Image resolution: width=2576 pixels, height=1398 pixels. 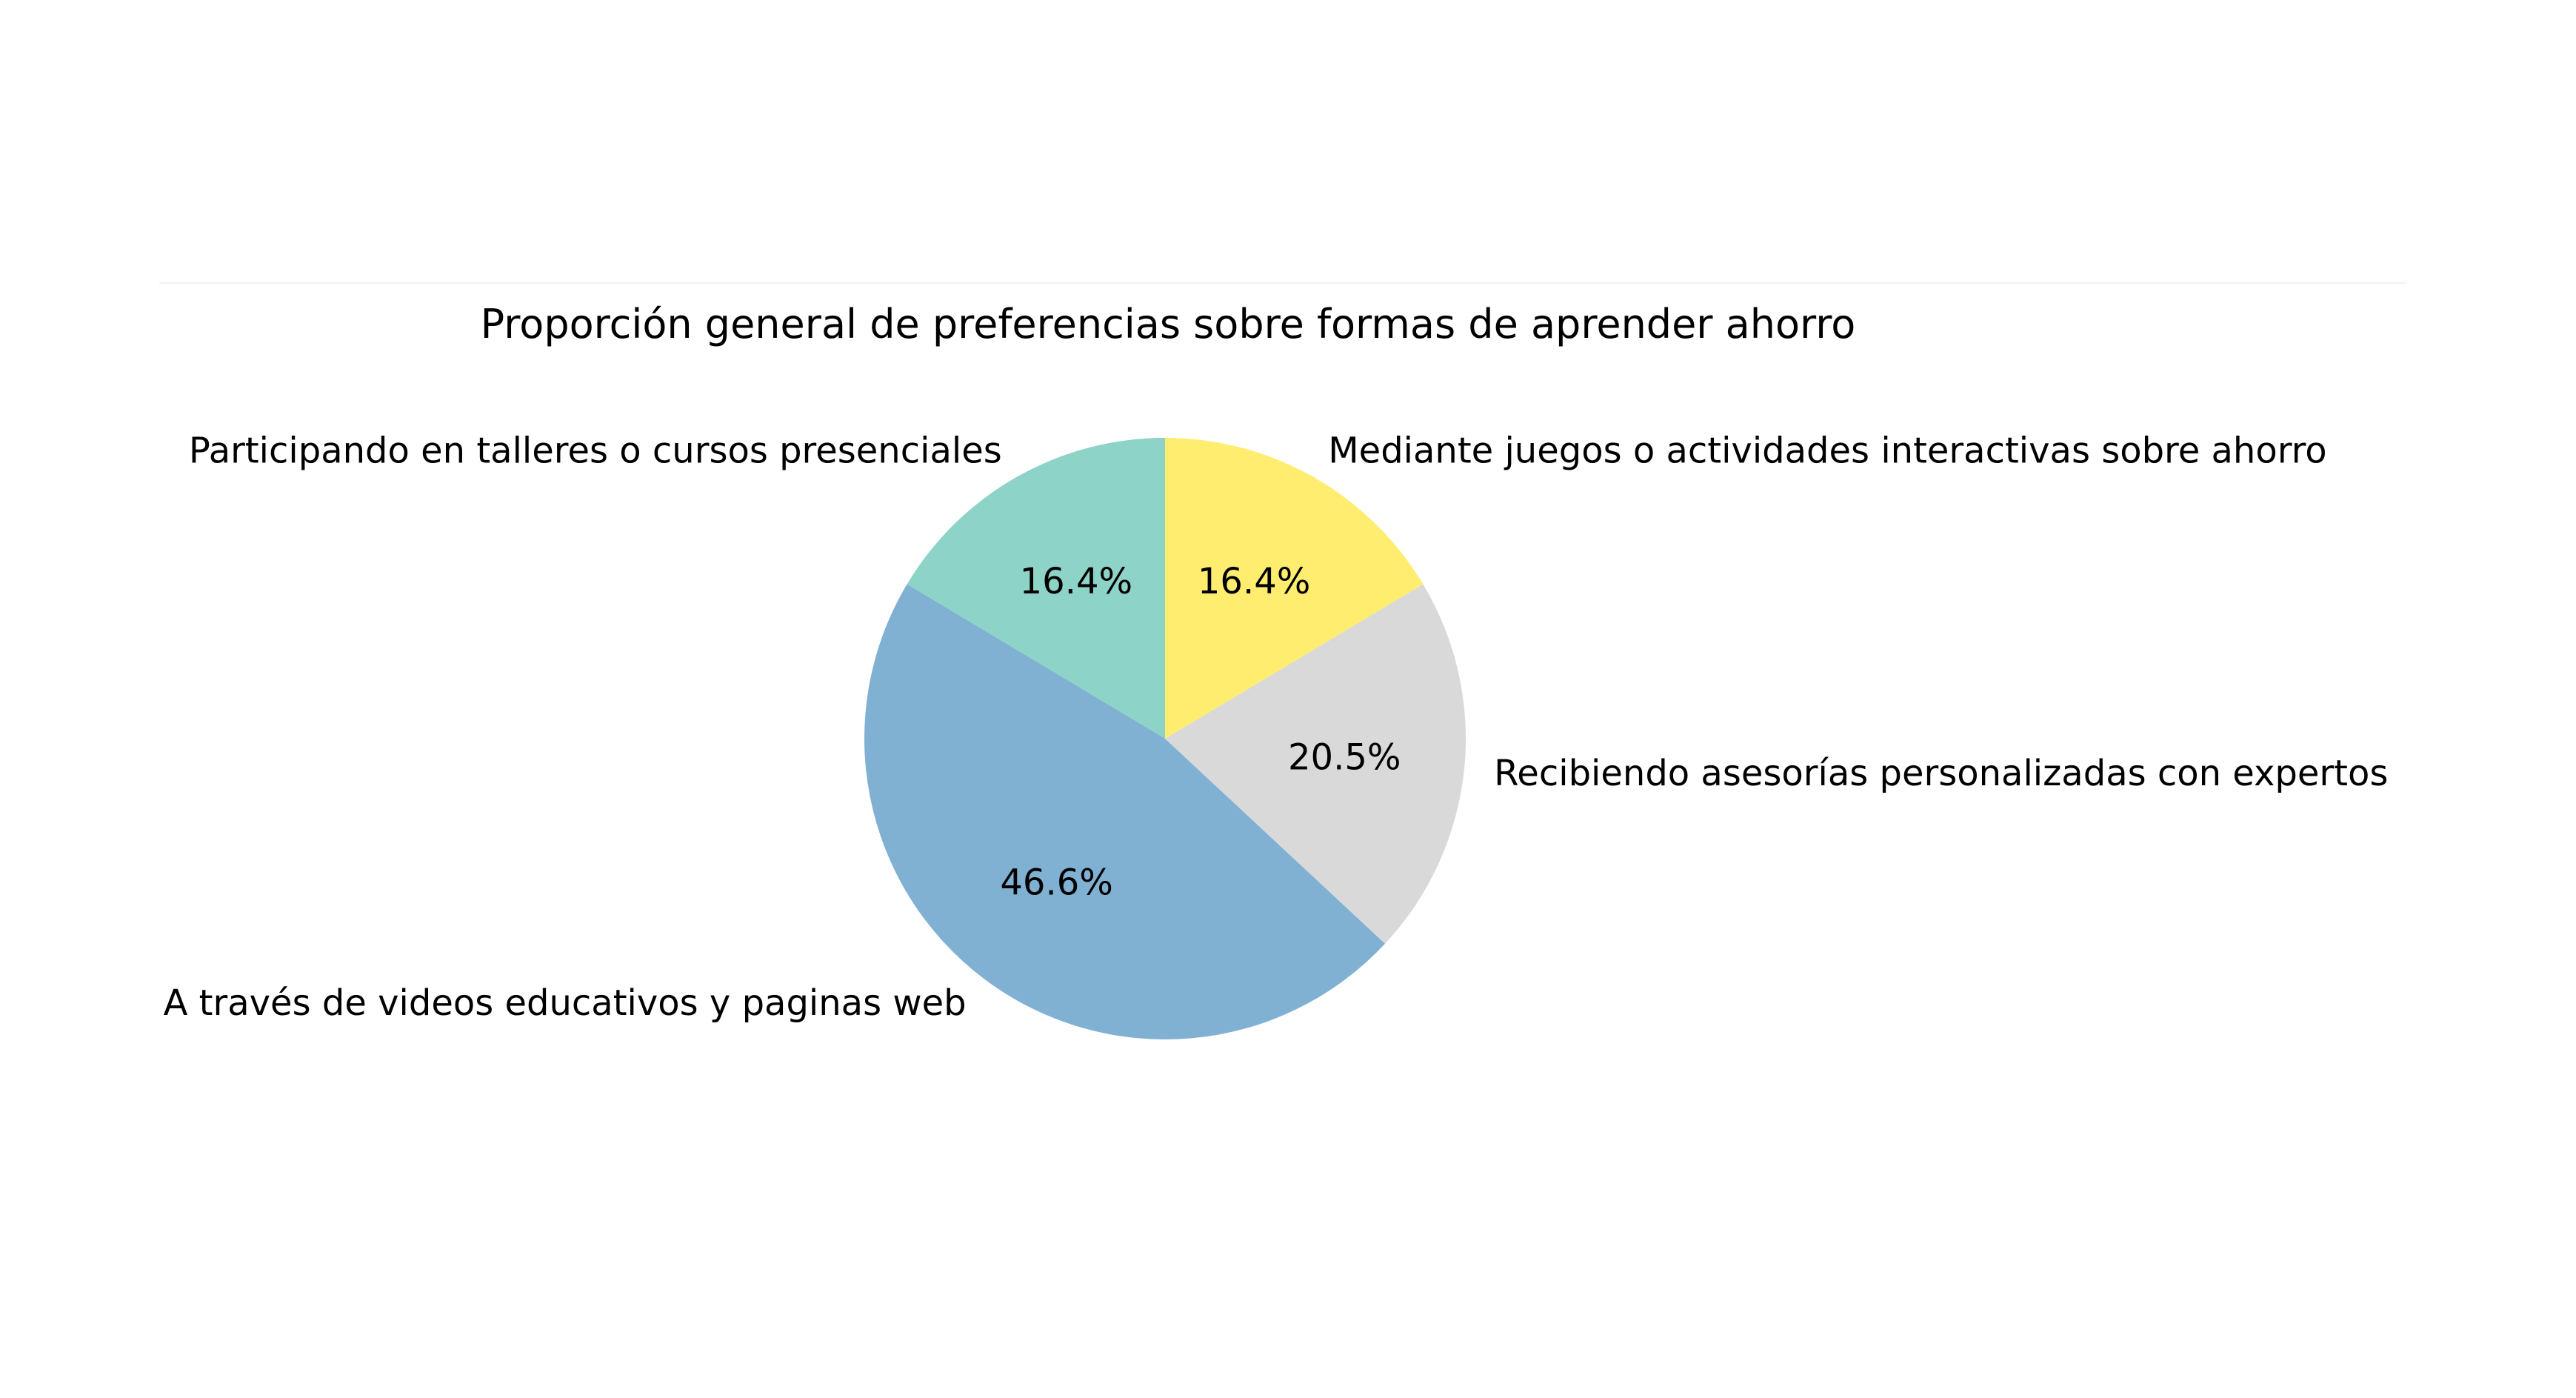 I want to click on chart-top-divider, so click(x=1283, y=283).